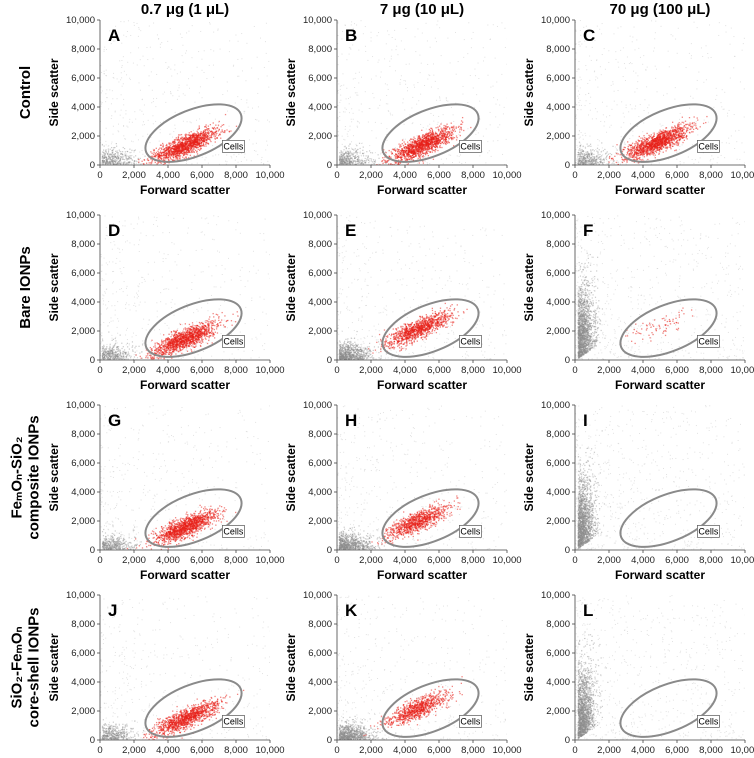 Image resolution: width=754 pixels, height=758 pixels. Describe the element at coordinates (422, 287) in the screenshot. I see `panel-E-events` at that location.